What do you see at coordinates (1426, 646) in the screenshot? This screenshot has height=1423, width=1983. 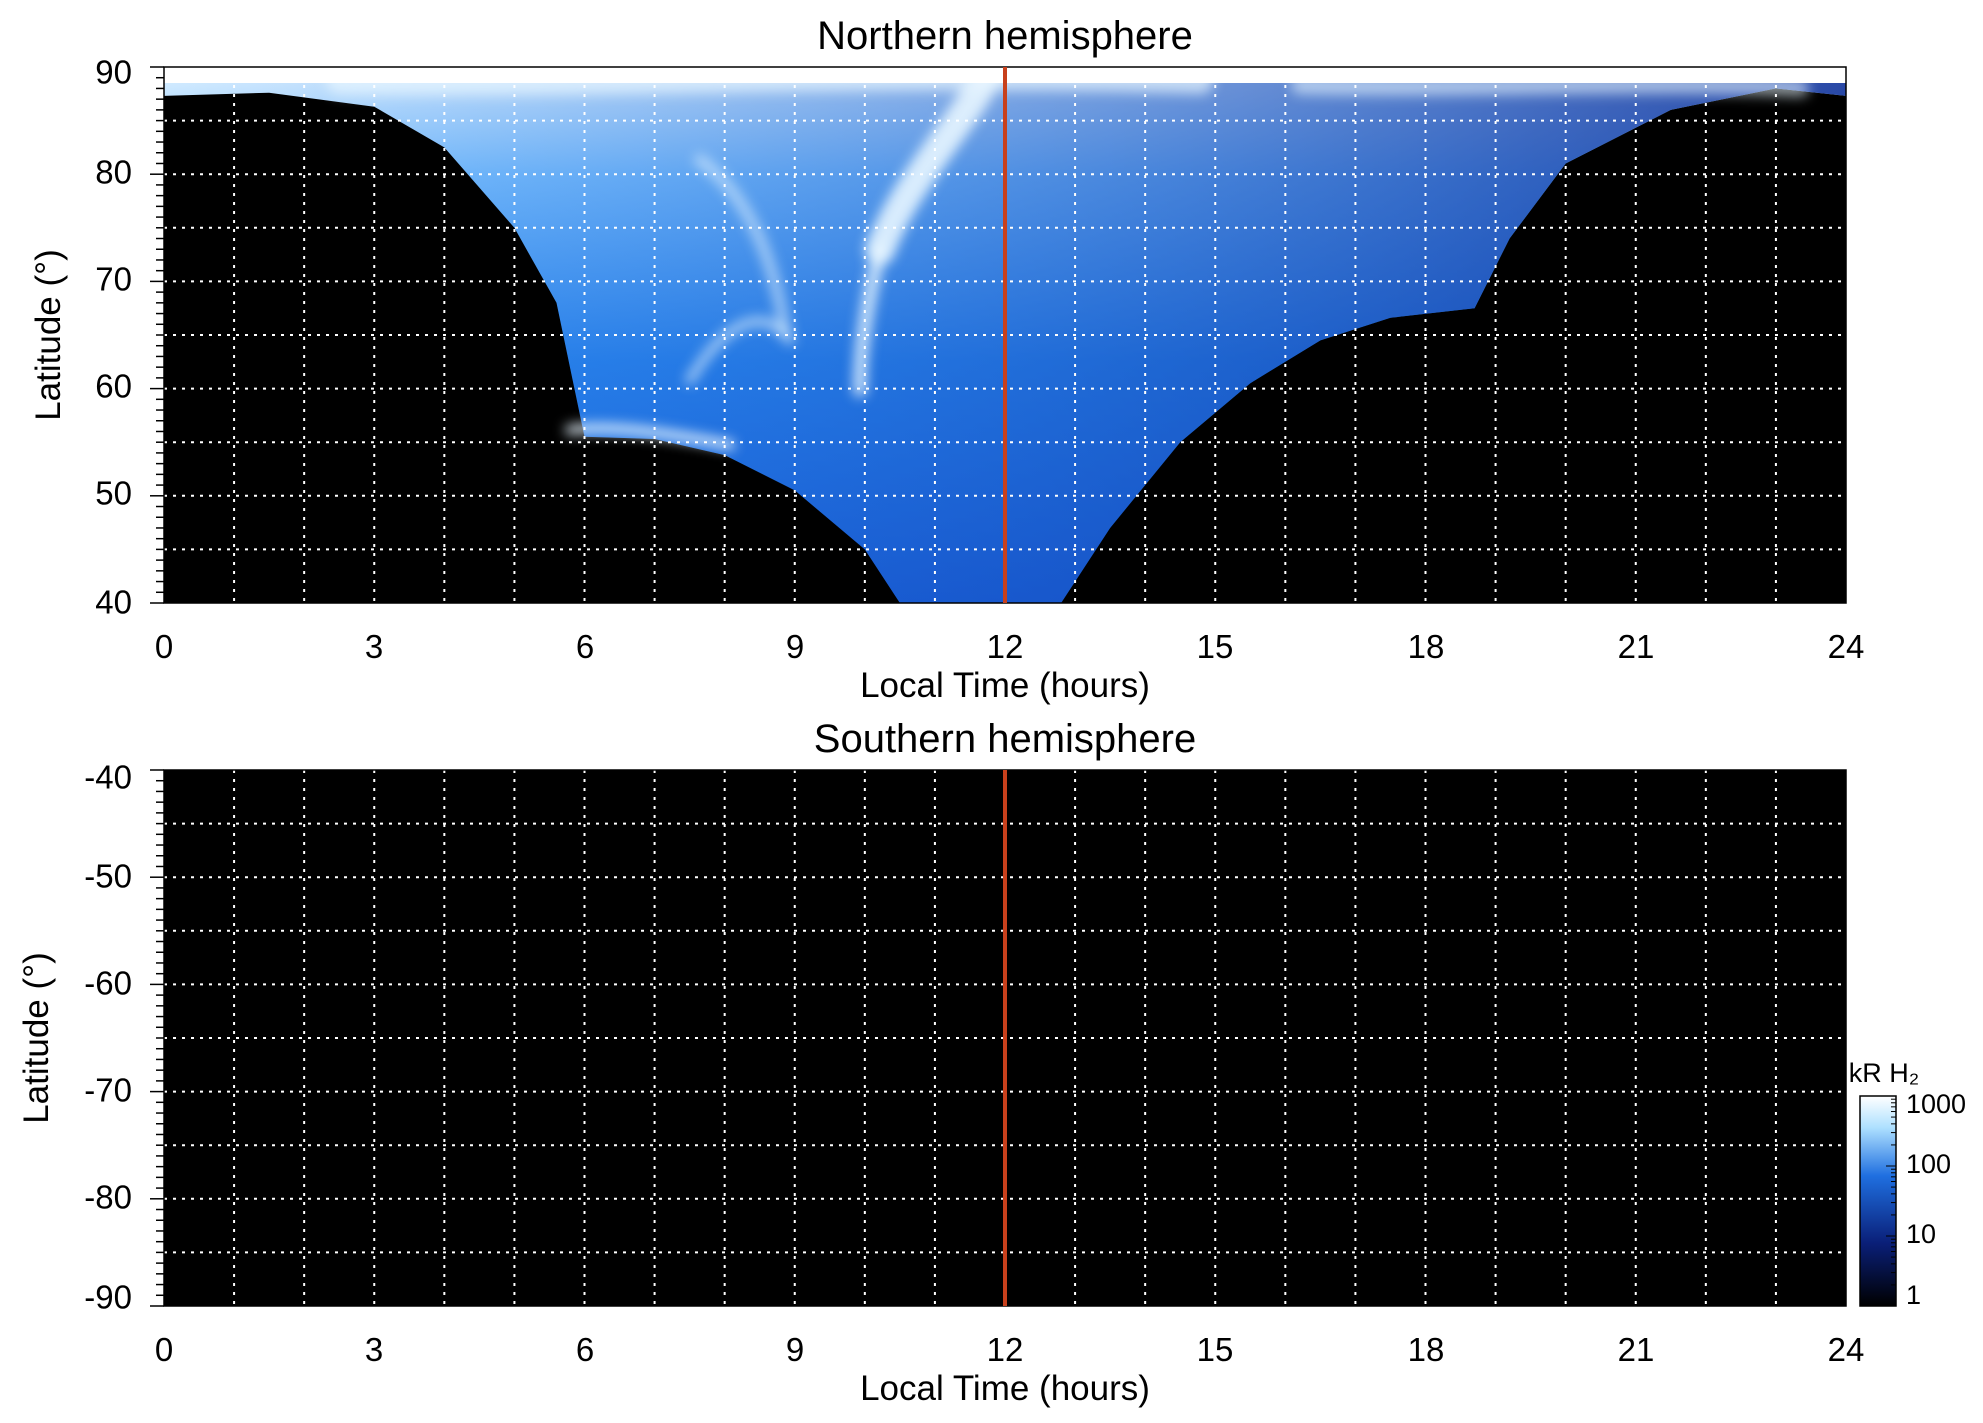 I see `north-xtick-label: 18` at bounding box center [1426, 646].